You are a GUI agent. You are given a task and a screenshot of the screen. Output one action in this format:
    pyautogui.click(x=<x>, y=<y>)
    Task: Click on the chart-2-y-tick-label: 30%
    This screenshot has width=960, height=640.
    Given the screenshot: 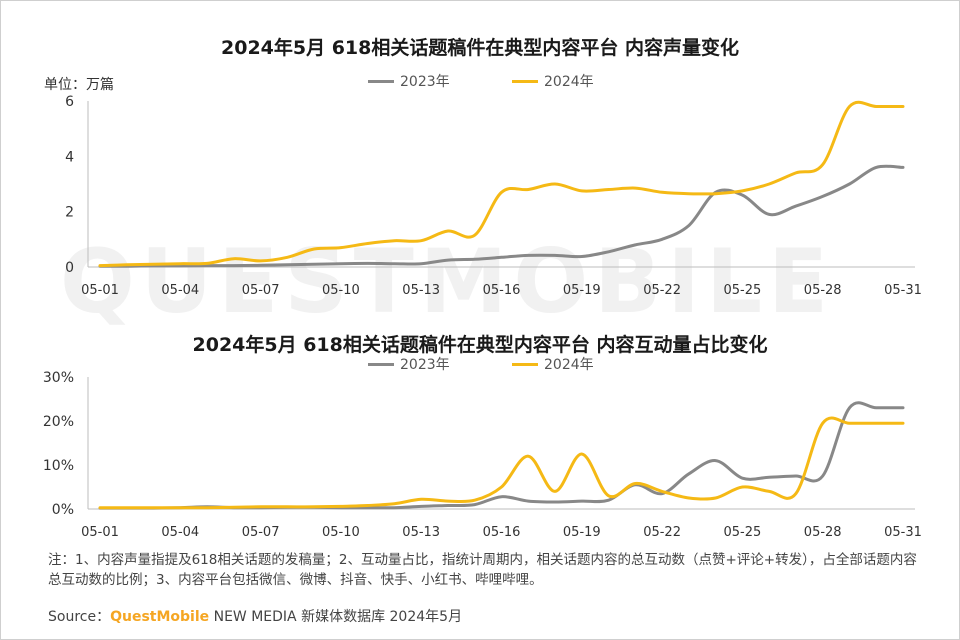 What is the action you would take?
    pyautogui.click(x=58, y=378)
    